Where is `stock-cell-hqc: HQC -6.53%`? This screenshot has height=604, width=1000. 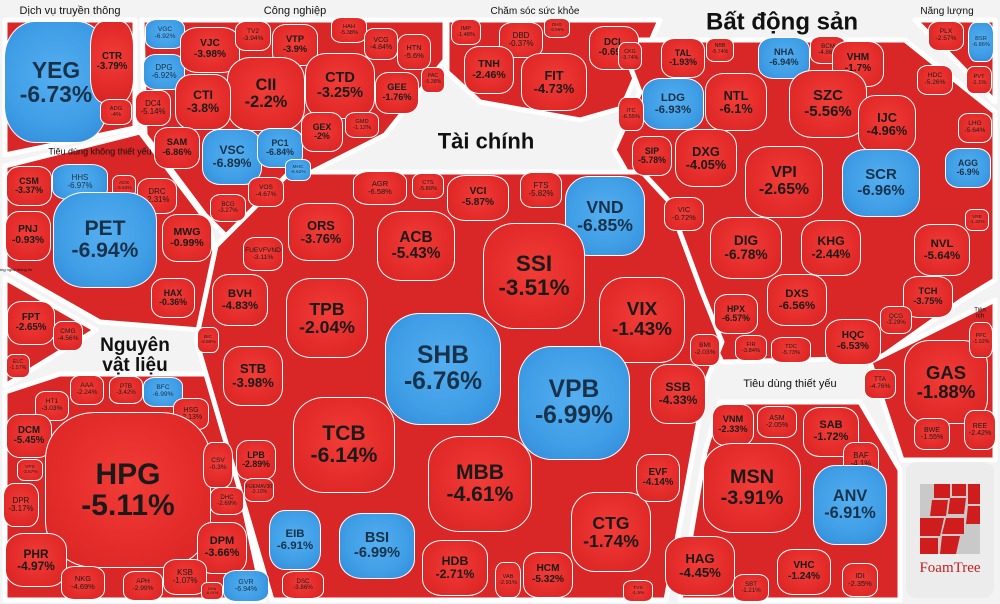
stock-cell-hqc: HQC -6.53% is located at coordinates (853, 342).